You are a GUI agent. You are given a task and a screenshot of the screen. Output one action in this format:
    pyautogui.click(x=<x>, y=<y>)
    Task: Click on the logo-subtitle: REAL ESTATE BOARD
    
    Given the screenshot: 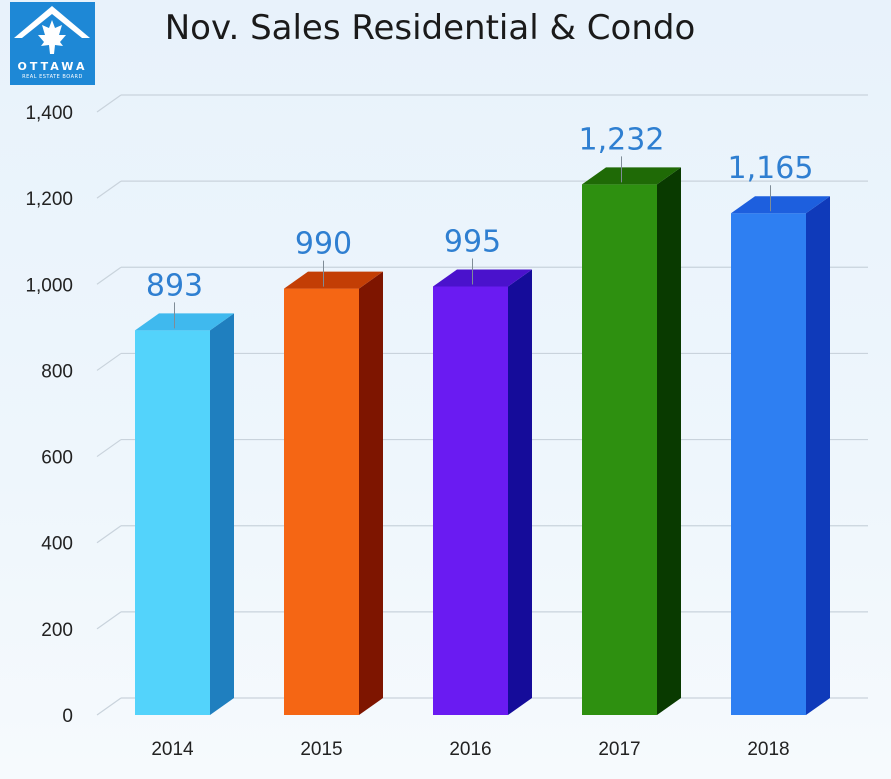 What is the action you would take?
    pyautogui.click(x=52, y=77)
    